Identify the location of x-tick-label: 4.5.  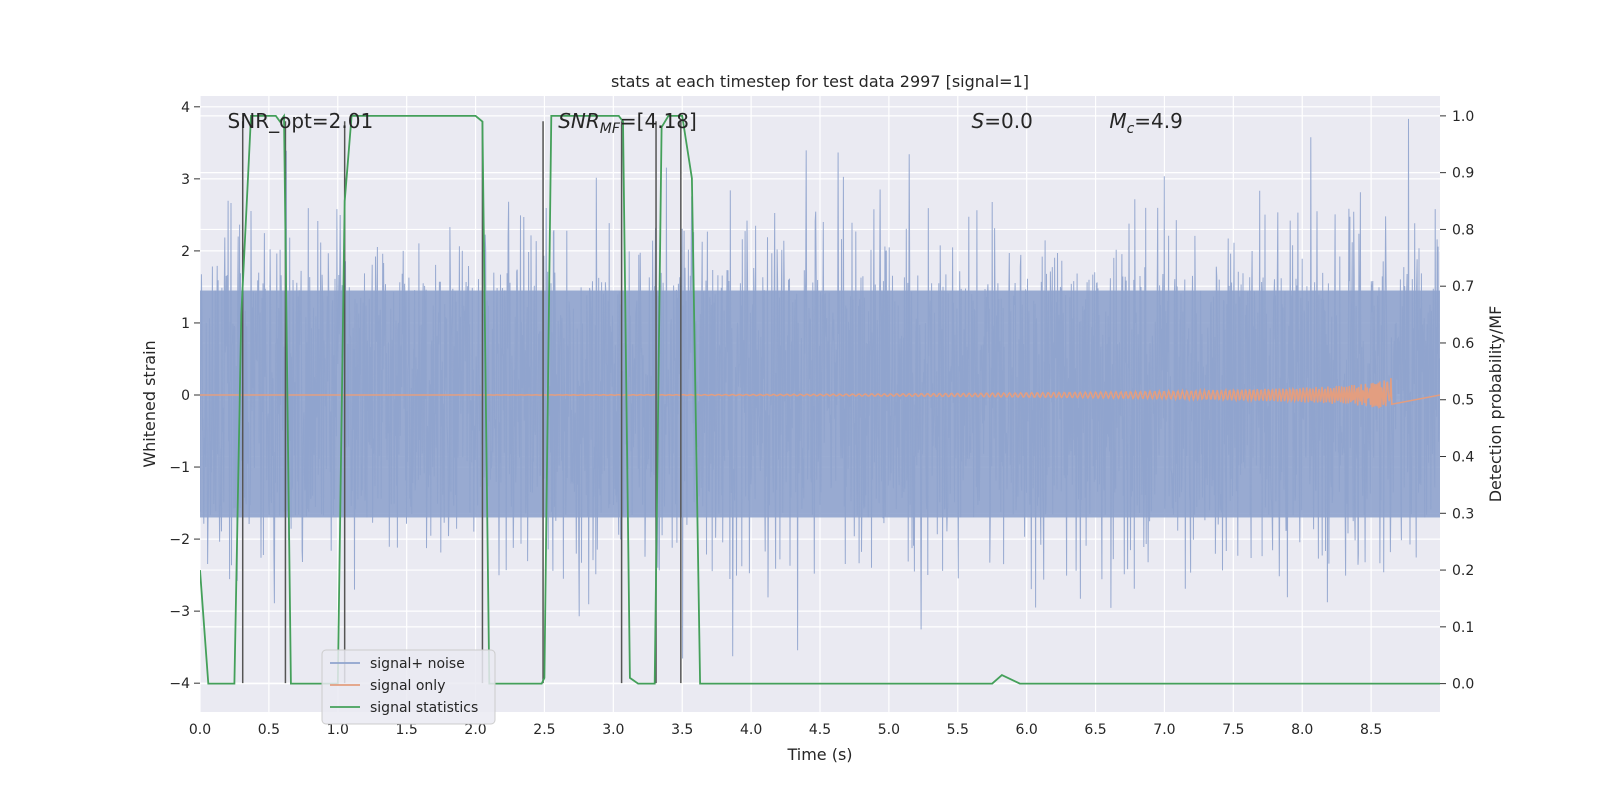
(820, 730).